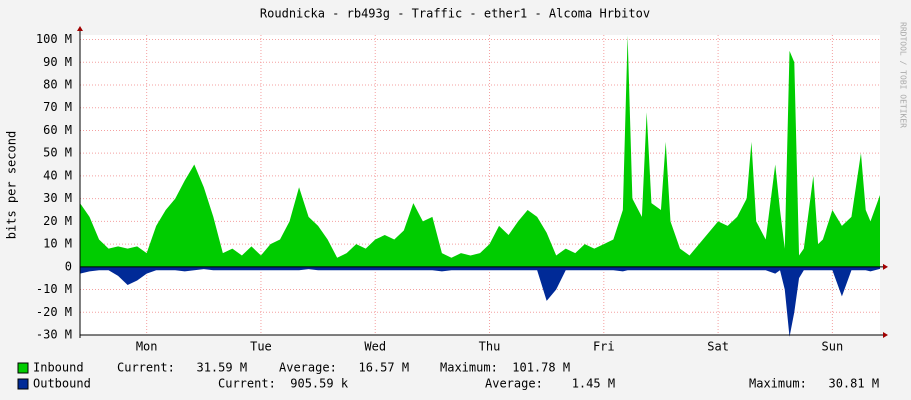 This screenshot has width=911, height=400. Describe the element at coordinates (57, 130) in the screenshot. I see `y-tick-label: 60 M` at that location.